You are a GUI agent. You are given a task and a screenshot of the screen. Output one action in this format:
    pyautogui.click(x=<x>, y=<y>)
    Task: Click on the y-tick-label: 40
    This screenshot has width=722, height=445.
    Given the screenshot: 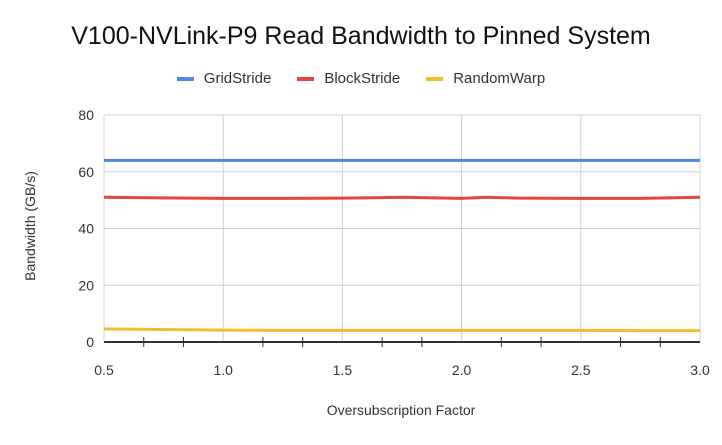 What is the action you would take?
    pyautogui.click(x=86, y=229)
    